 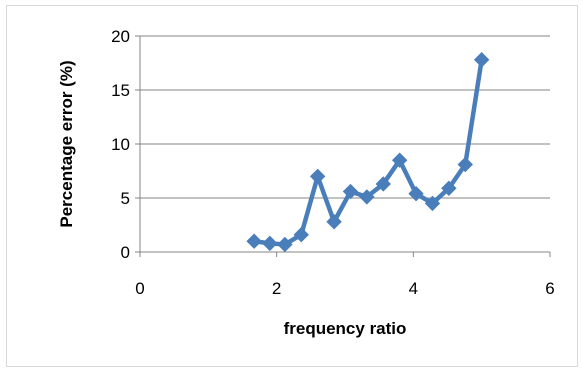 What do you see at coordinates (125, 252) in the screenshot?
I see `y-tick-label: 0` at bounding box center [125, 252].